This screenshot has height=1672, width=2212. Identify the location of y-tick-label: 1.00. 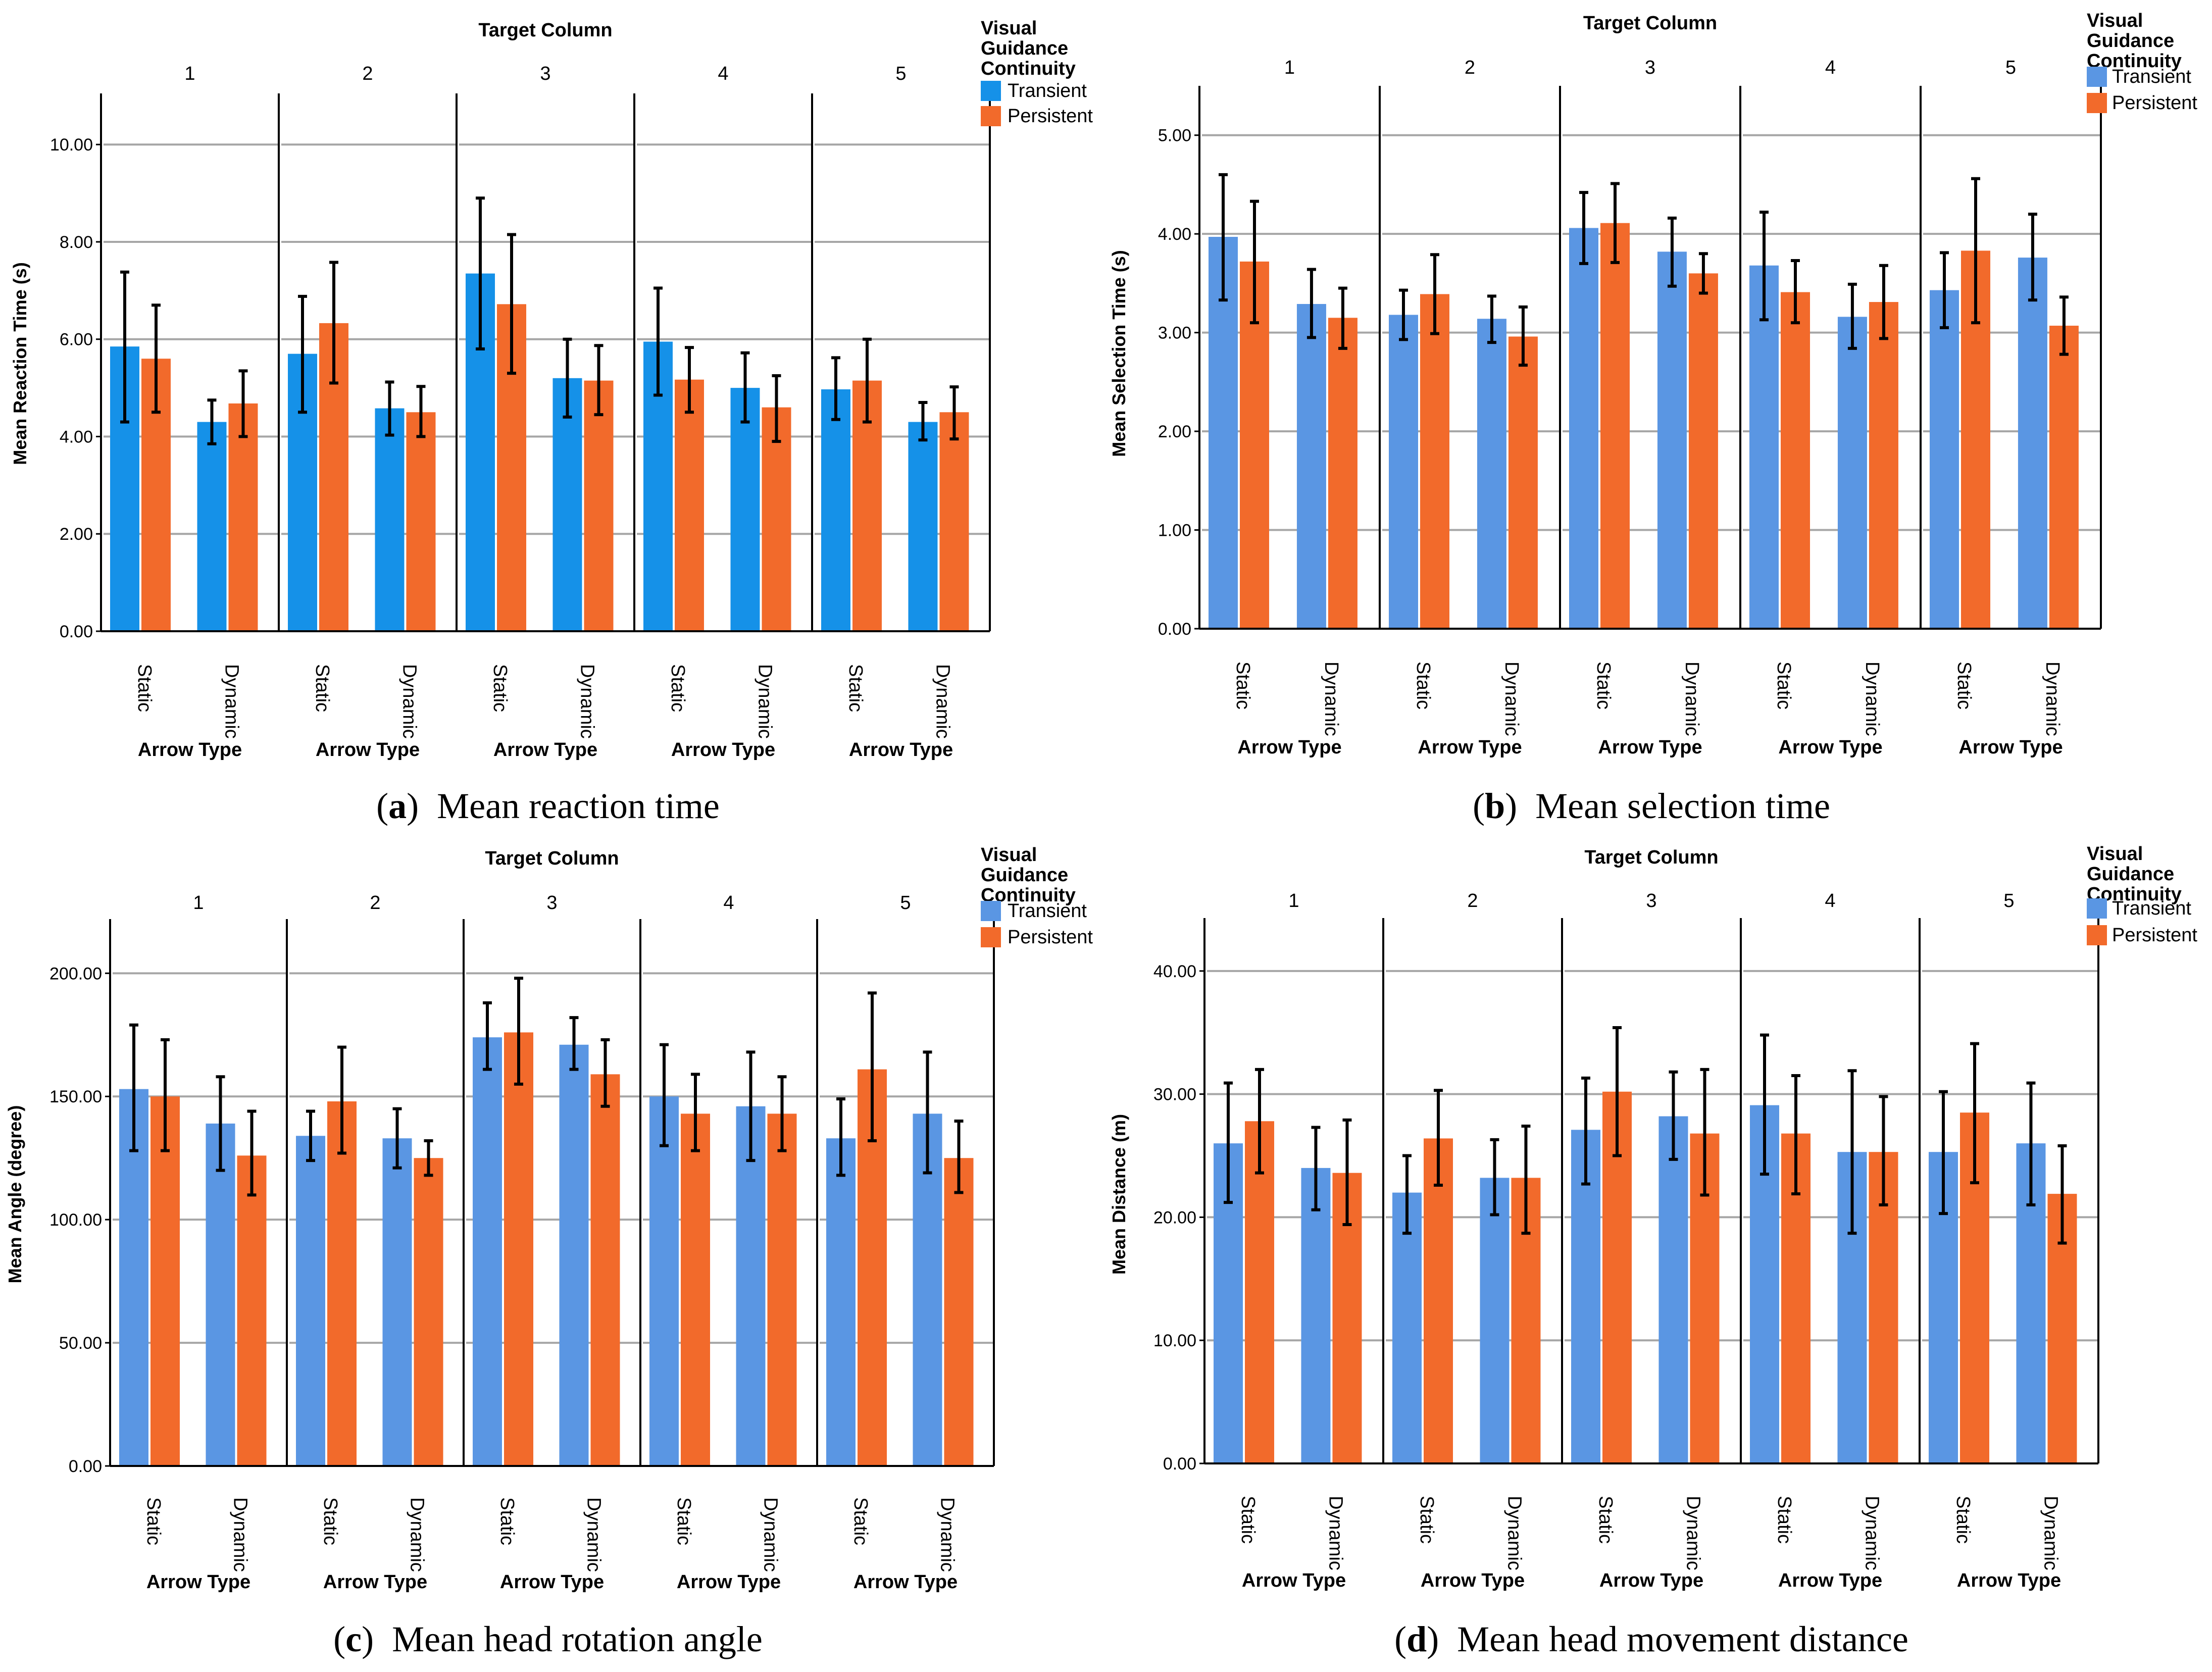
(1174, 530).